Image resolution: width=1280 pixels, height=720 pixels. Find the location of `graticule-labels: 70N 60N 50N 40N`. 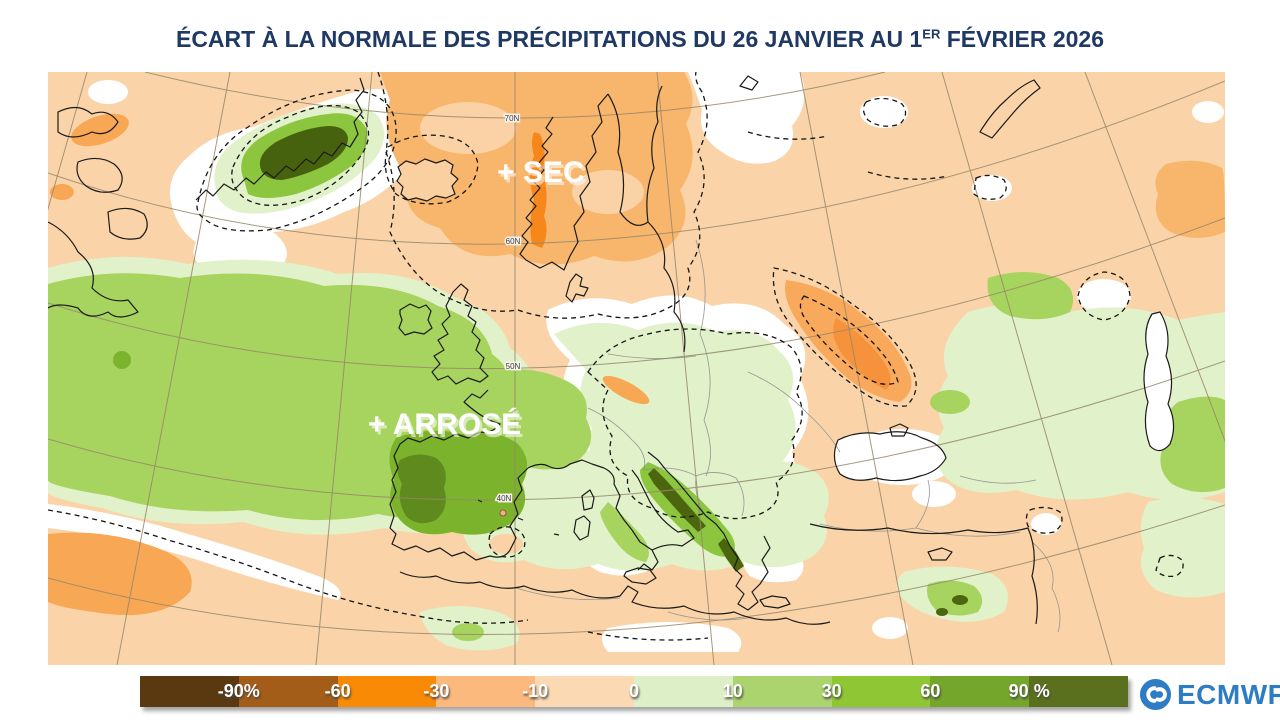

graticule-labels: 70N 60N 50N 40N is located at coordinates (508, 309).